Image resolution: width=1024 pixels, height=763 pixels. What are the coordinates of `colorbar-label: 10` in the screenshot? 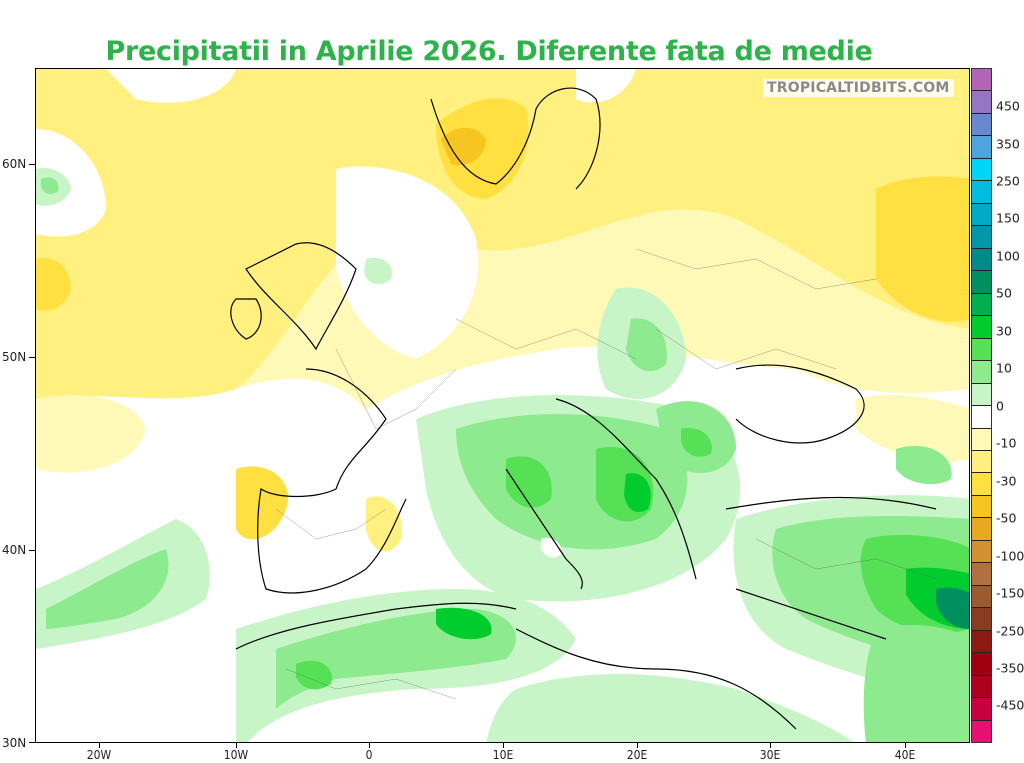 It's located at (1004, 368).